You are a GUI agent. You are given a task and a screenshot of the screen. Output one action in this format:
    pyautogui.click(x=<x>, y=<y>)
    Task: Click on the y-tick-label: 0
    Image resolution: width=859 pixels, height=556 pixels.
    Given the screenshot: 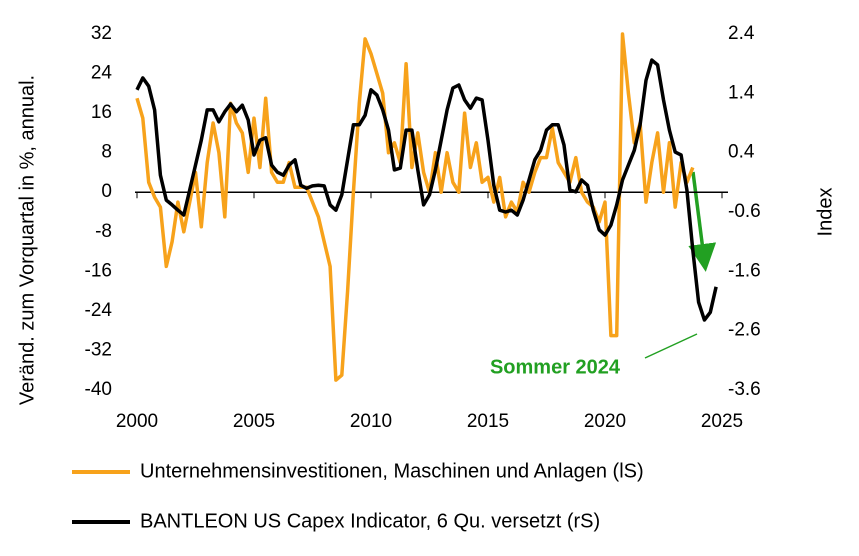 What is the action you would take?
    pyautogui.click(x=106, y=191)
    